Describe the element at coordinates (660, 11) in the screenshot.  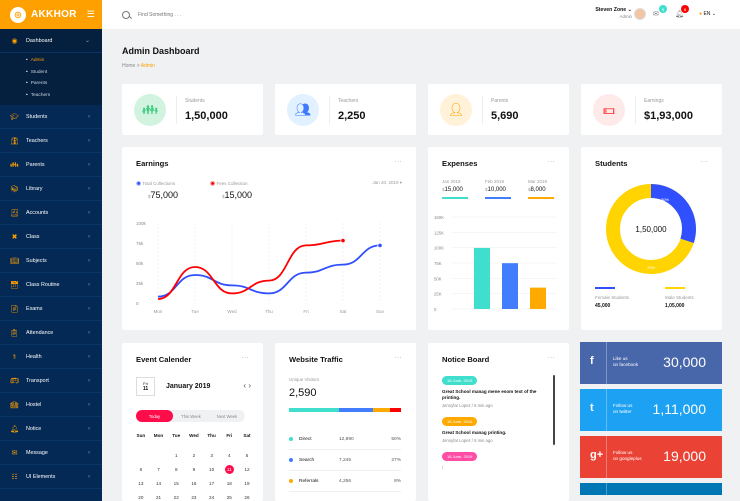
I see `message-icon: ✉ 5` at that location.